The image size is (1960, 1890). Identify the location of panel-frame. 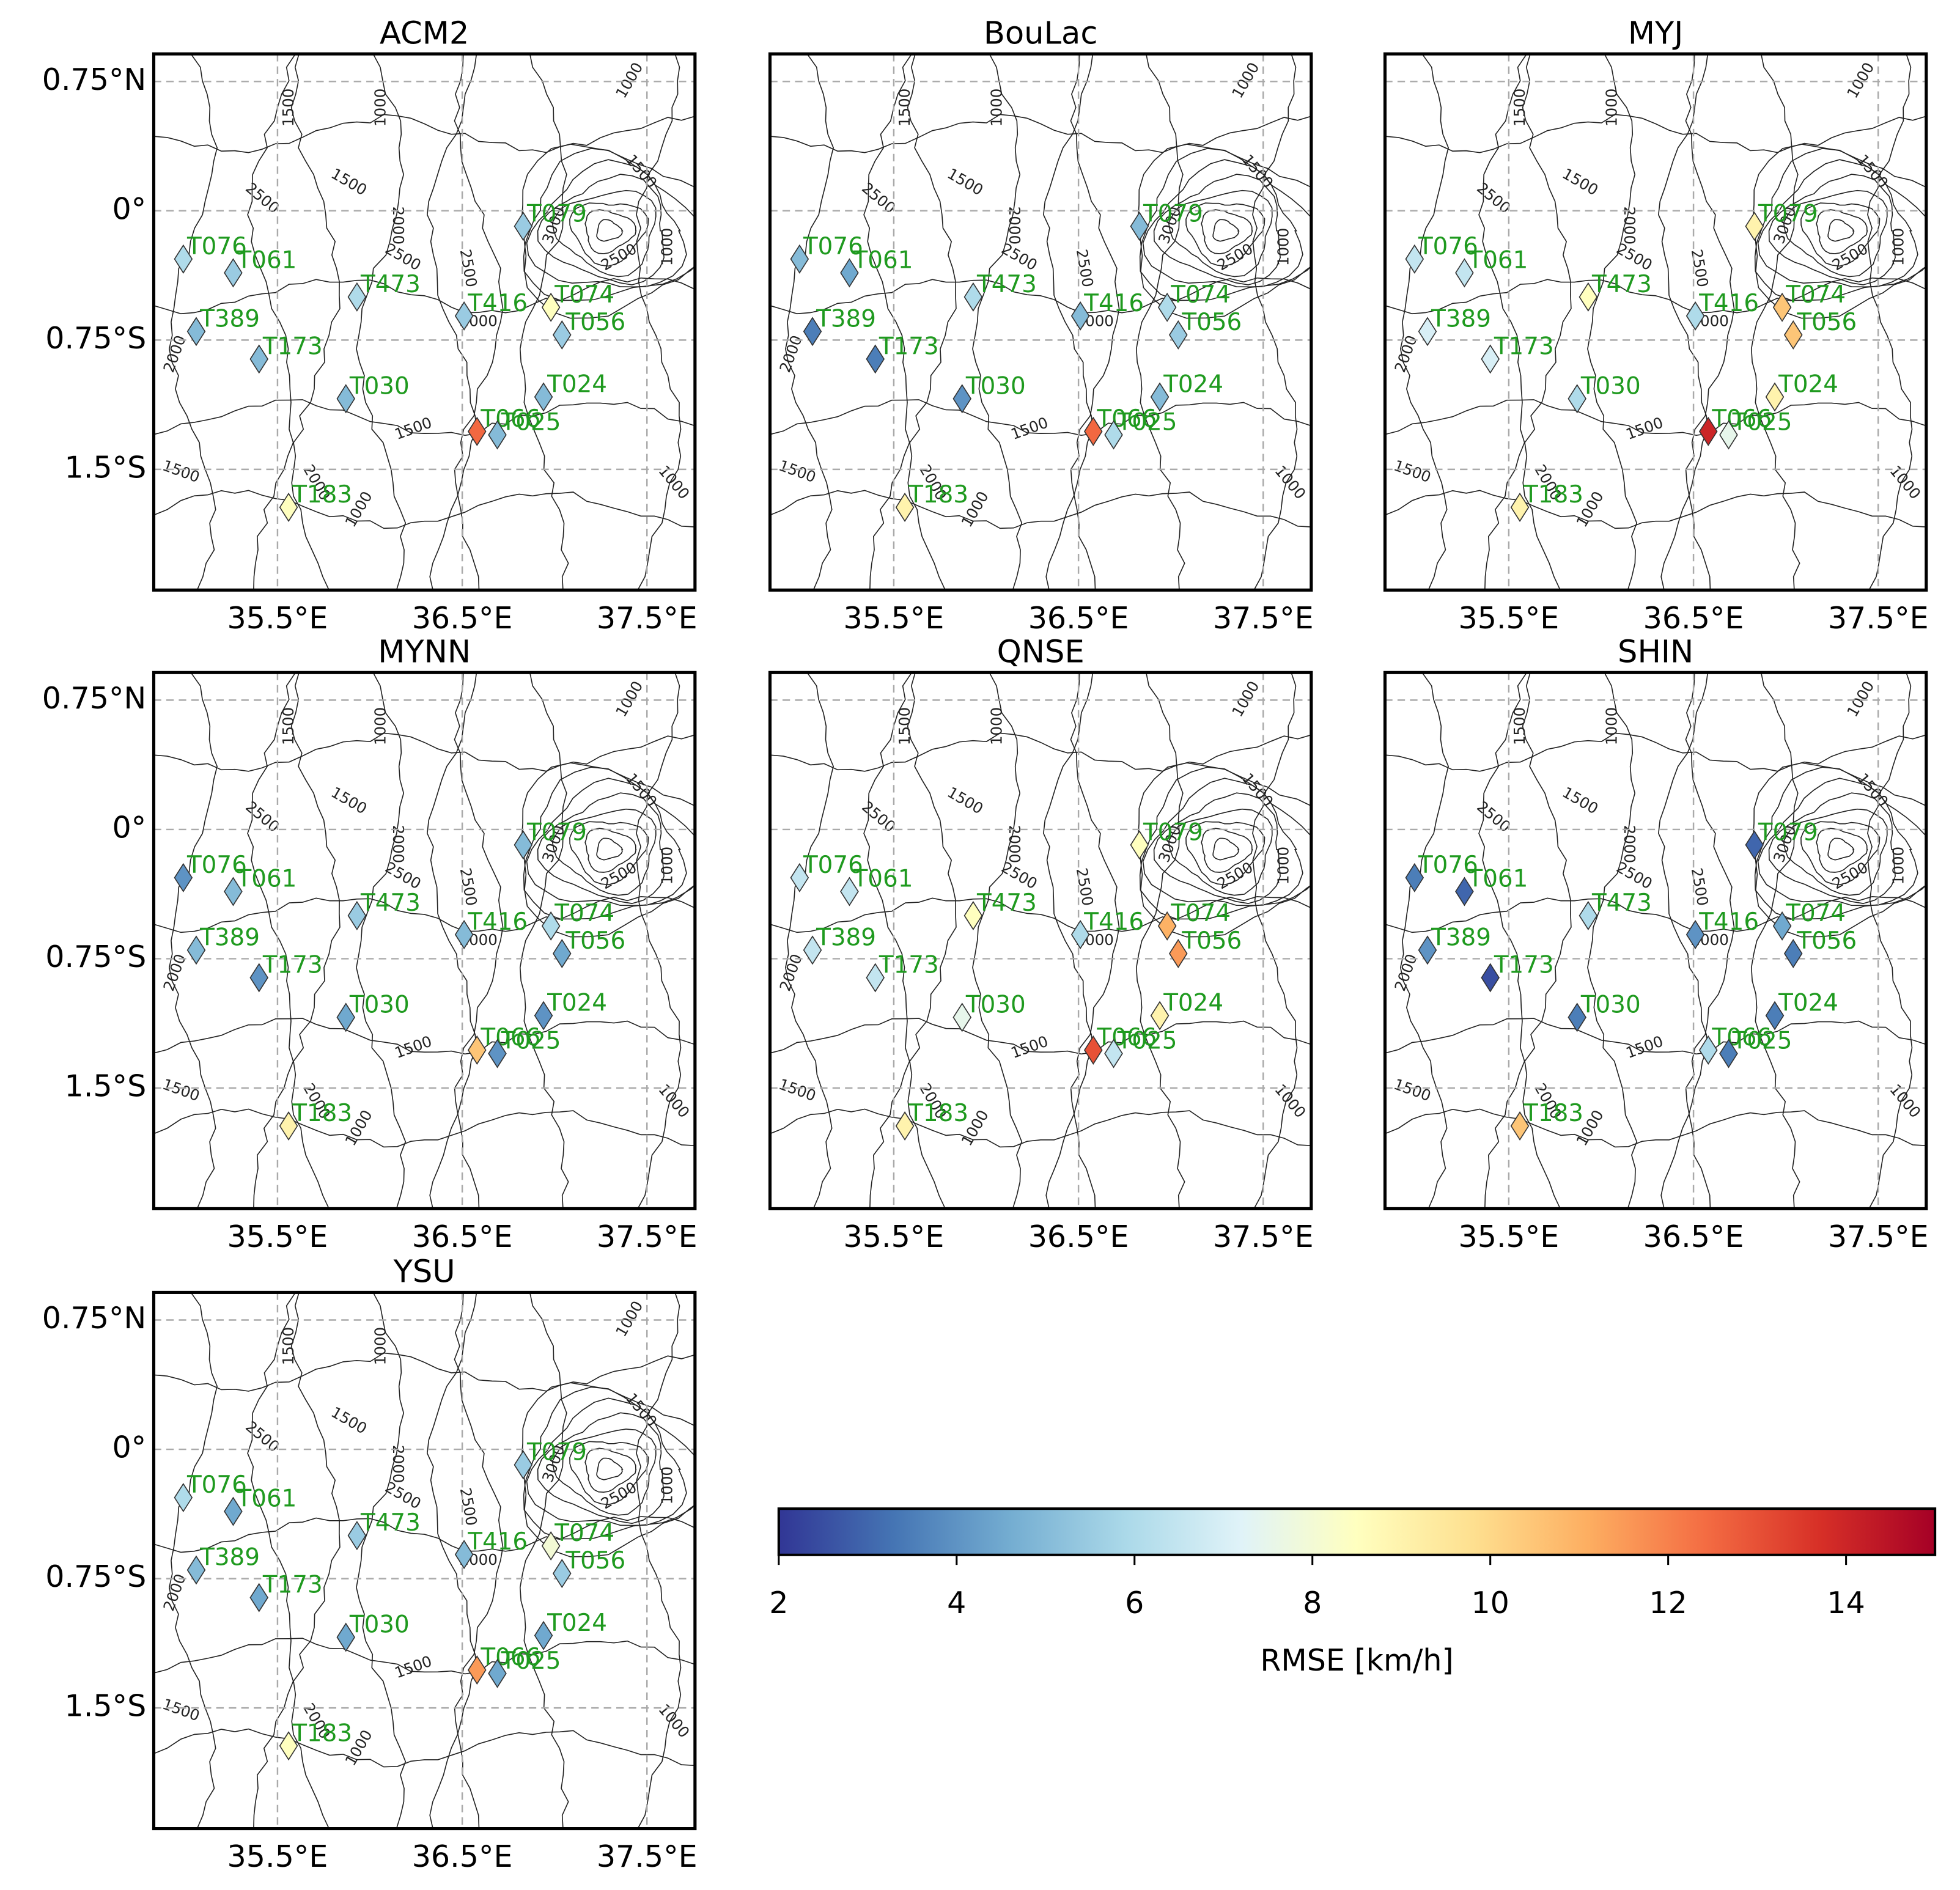
(1655, 322).